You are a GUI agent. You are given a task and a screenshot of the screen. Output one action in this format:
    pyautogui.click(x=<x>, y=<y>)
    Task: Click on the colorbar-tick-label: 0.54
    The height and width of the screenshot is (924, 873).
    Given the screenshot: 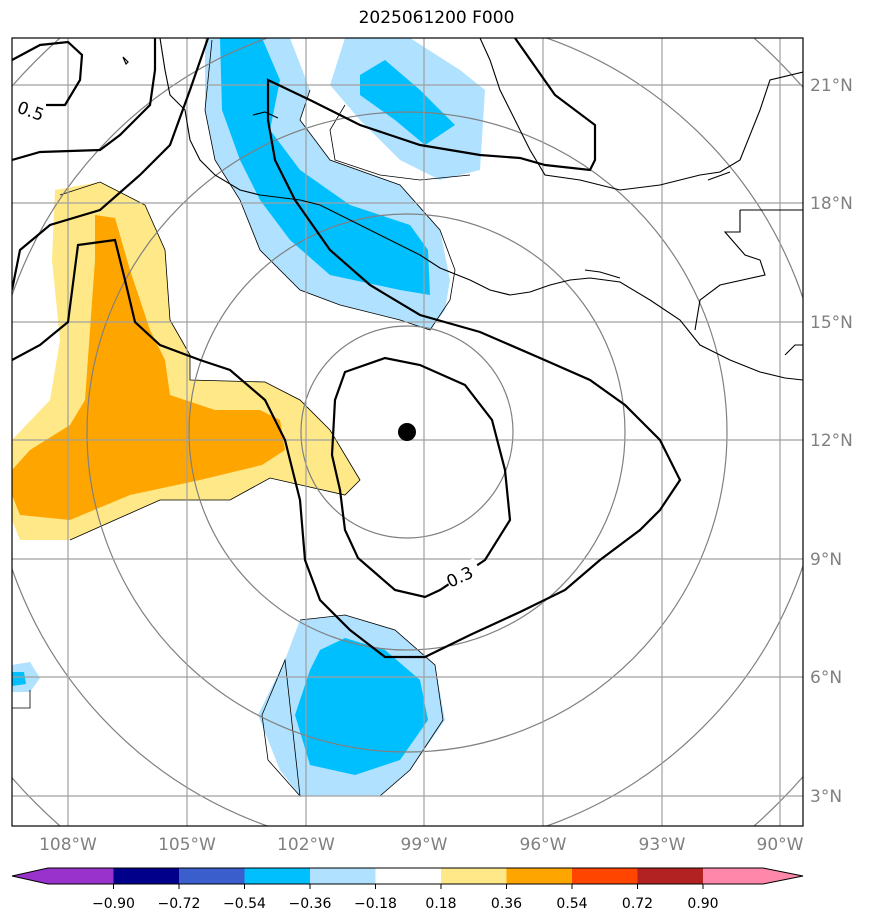 What is the action you would take?
    pyautogui.click(x=571, y=904)
    